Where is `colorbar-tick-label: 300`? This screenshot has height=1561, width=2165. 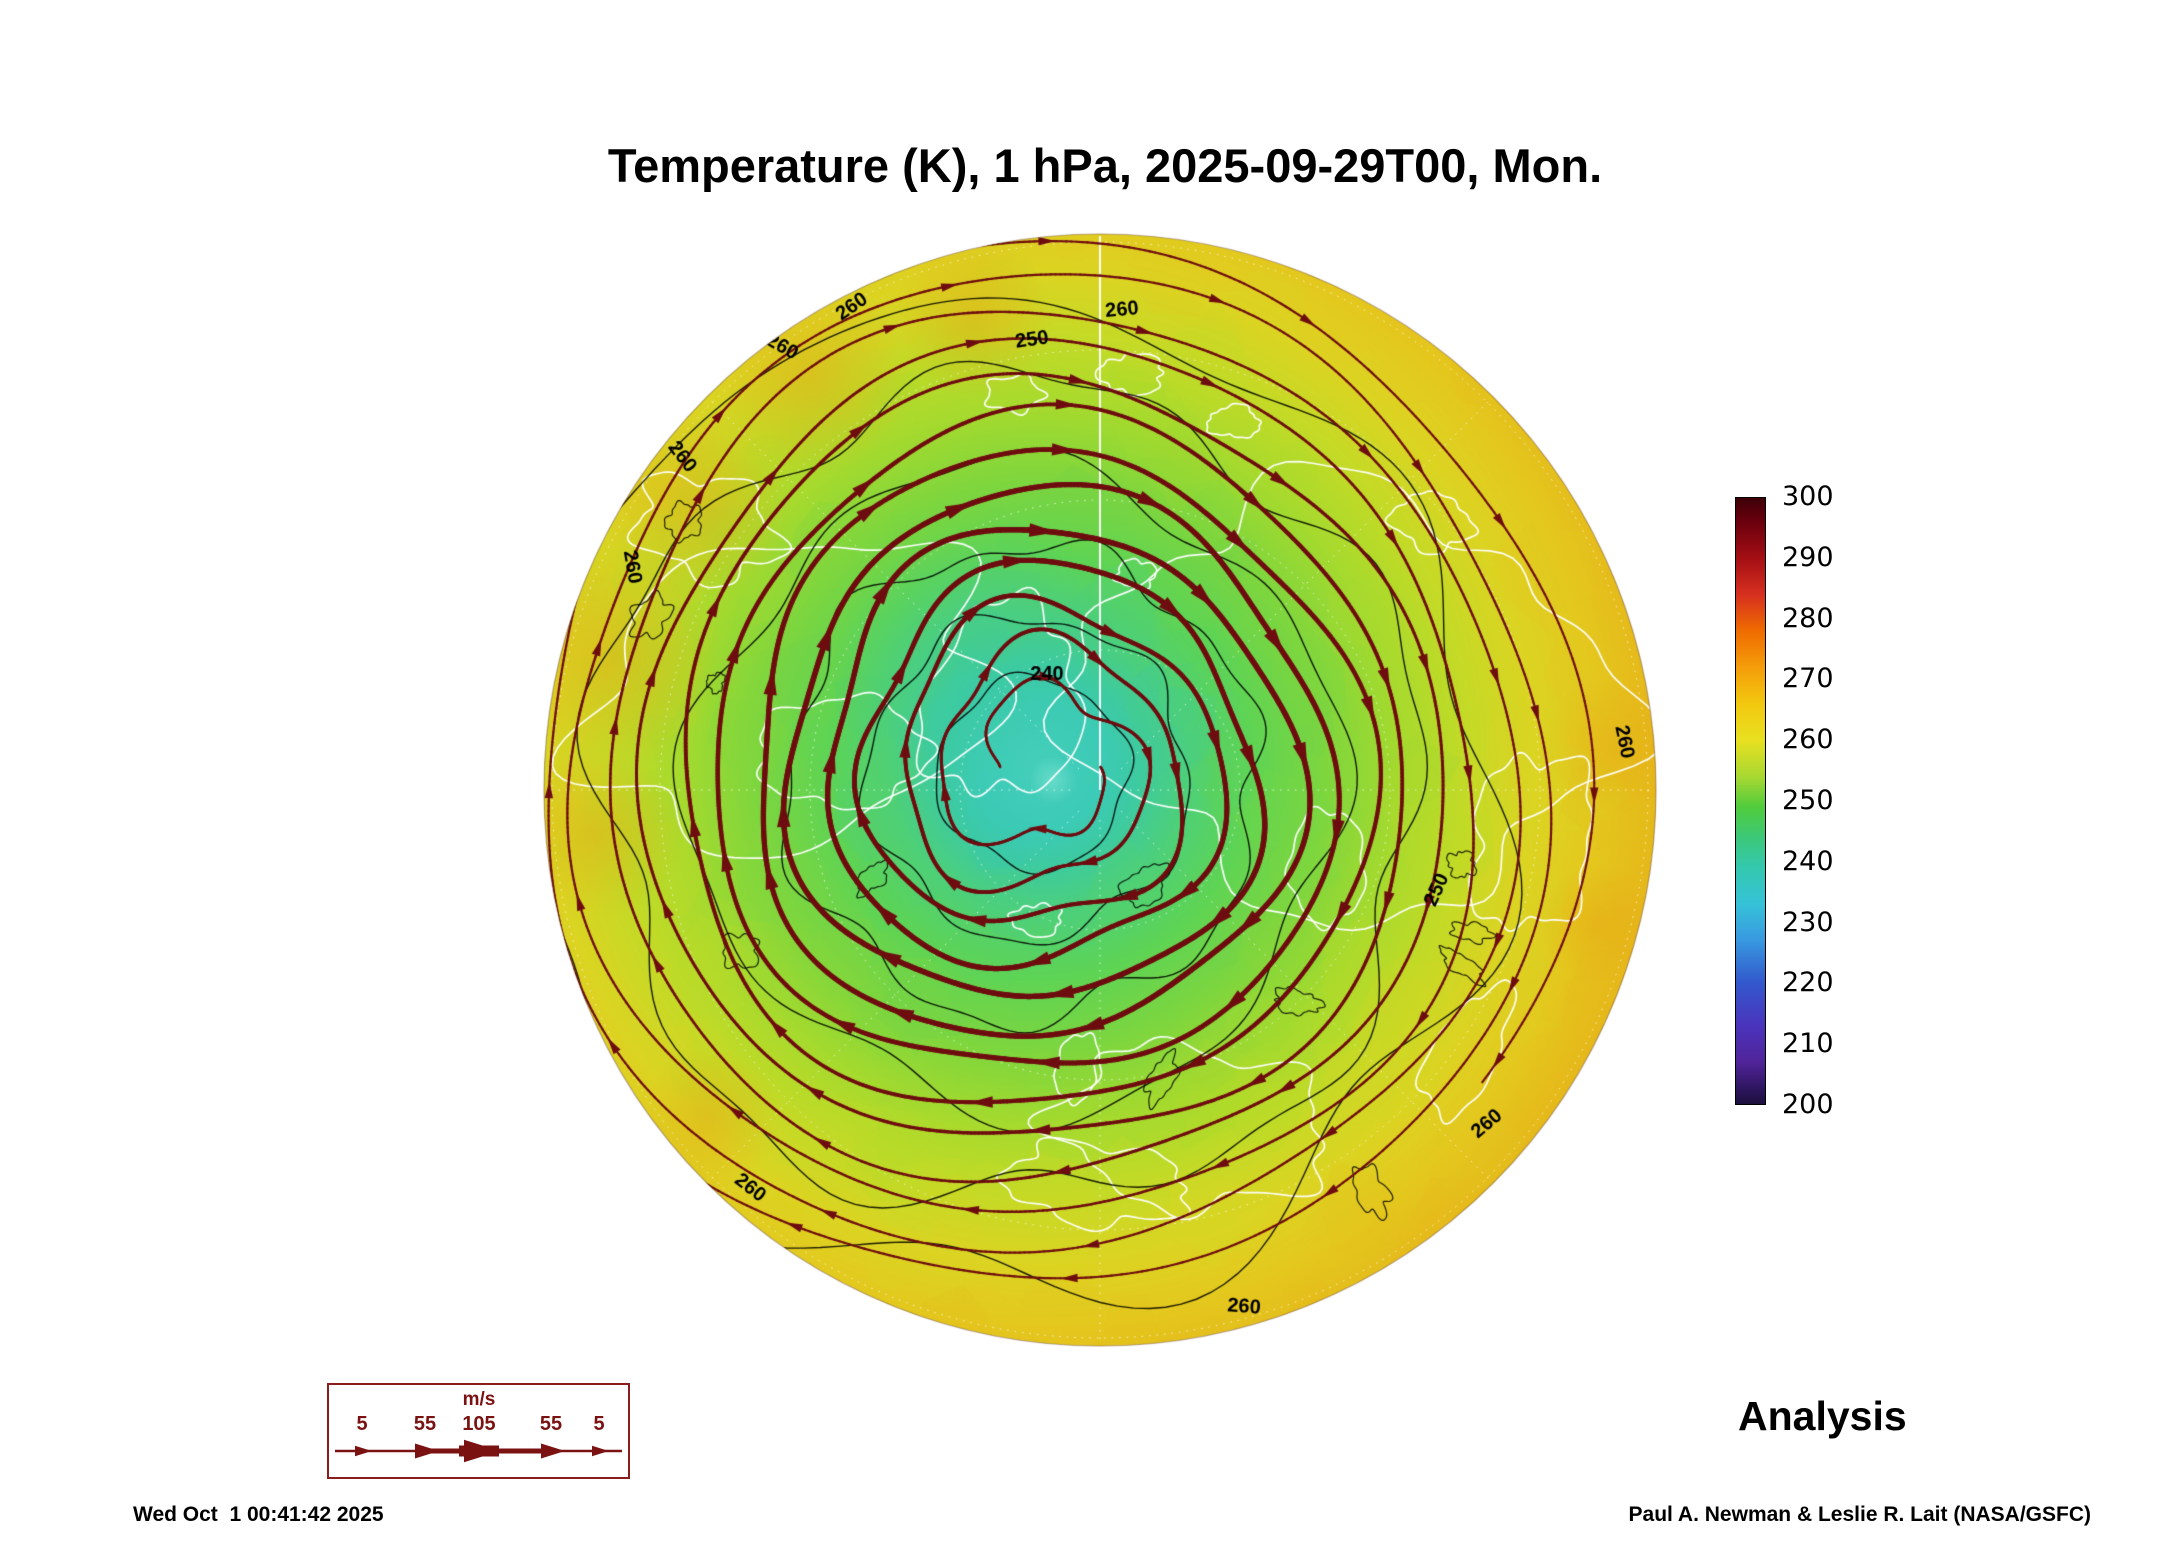 colorbar-tick-label: 300 is located at coordinates (1808, 496).